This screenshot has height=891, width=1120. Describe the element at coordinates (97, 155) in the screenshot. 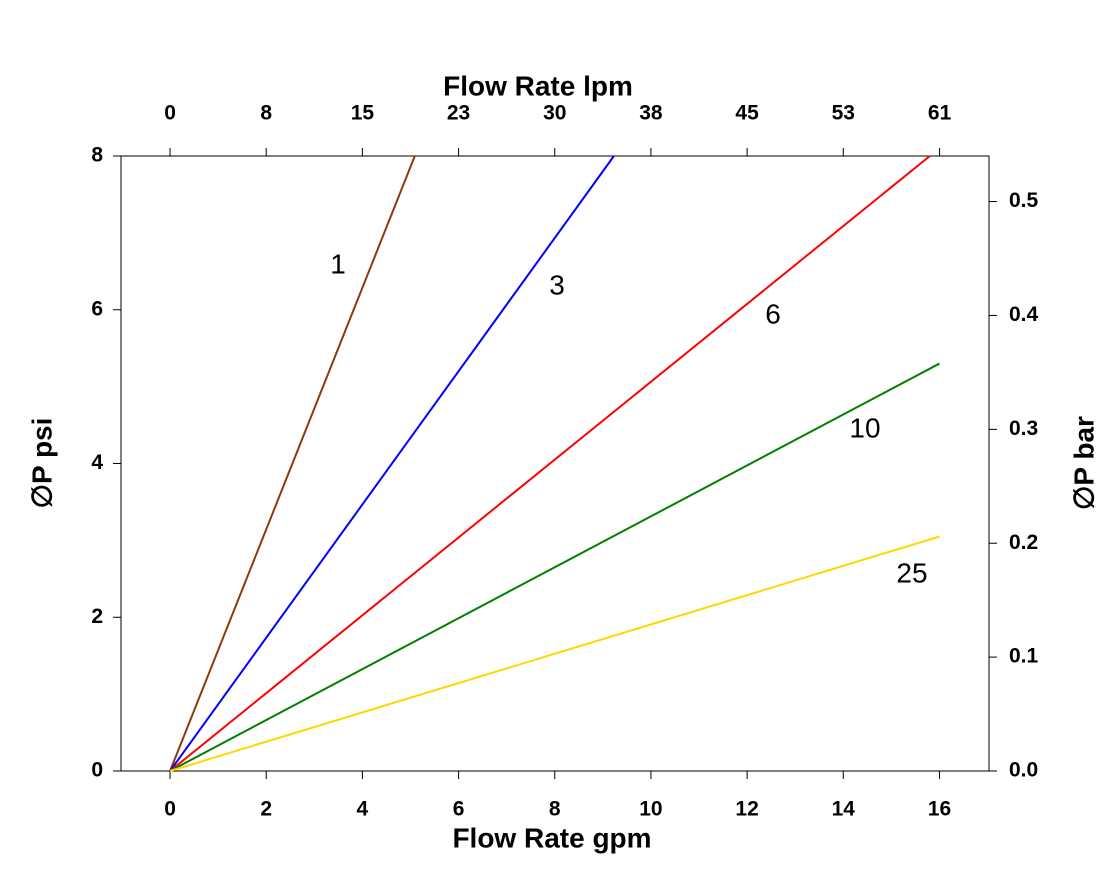

I see `y-tick-label: 8` at that location.